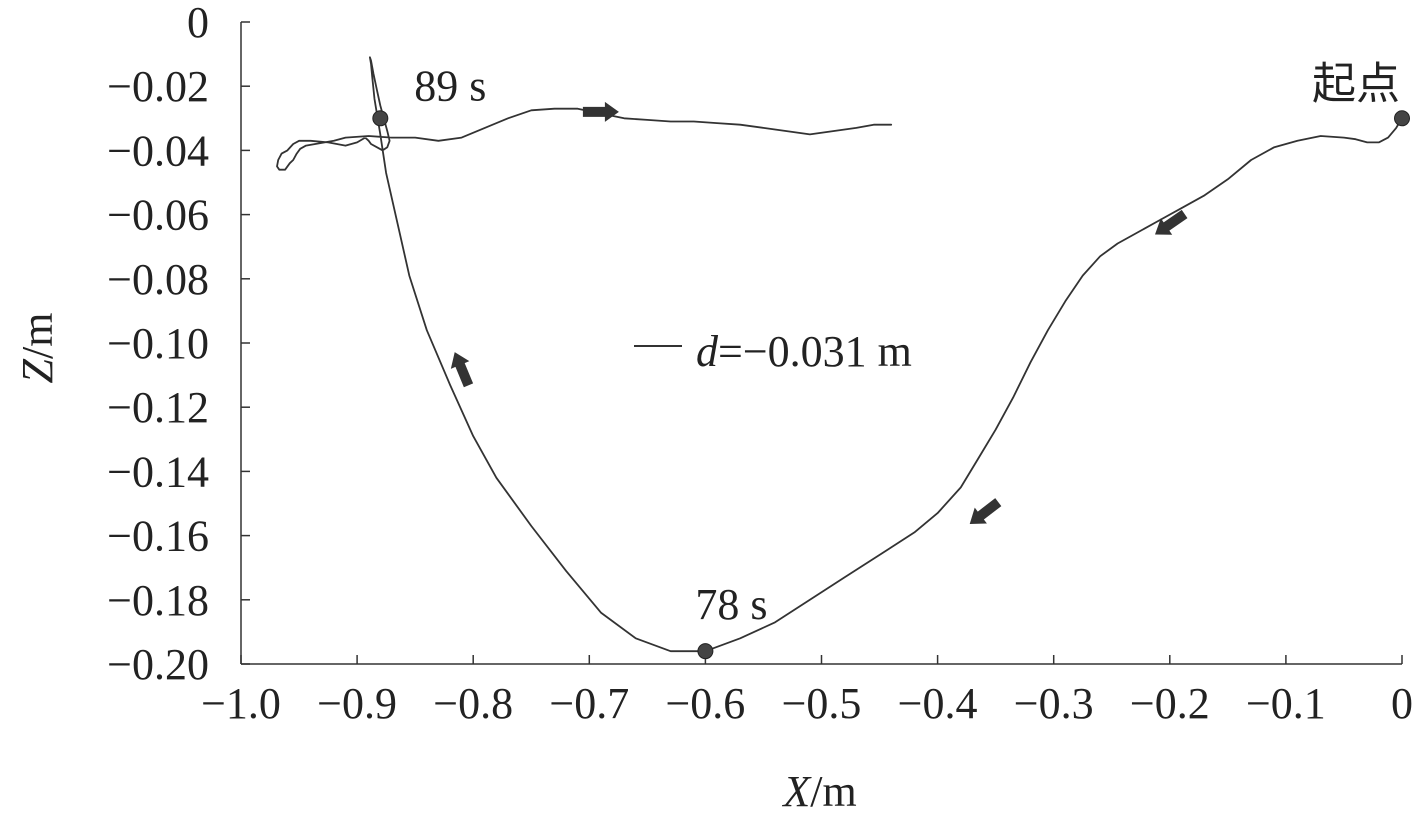  I want to click on y-axis-title-var: Z, so click(37, 370).